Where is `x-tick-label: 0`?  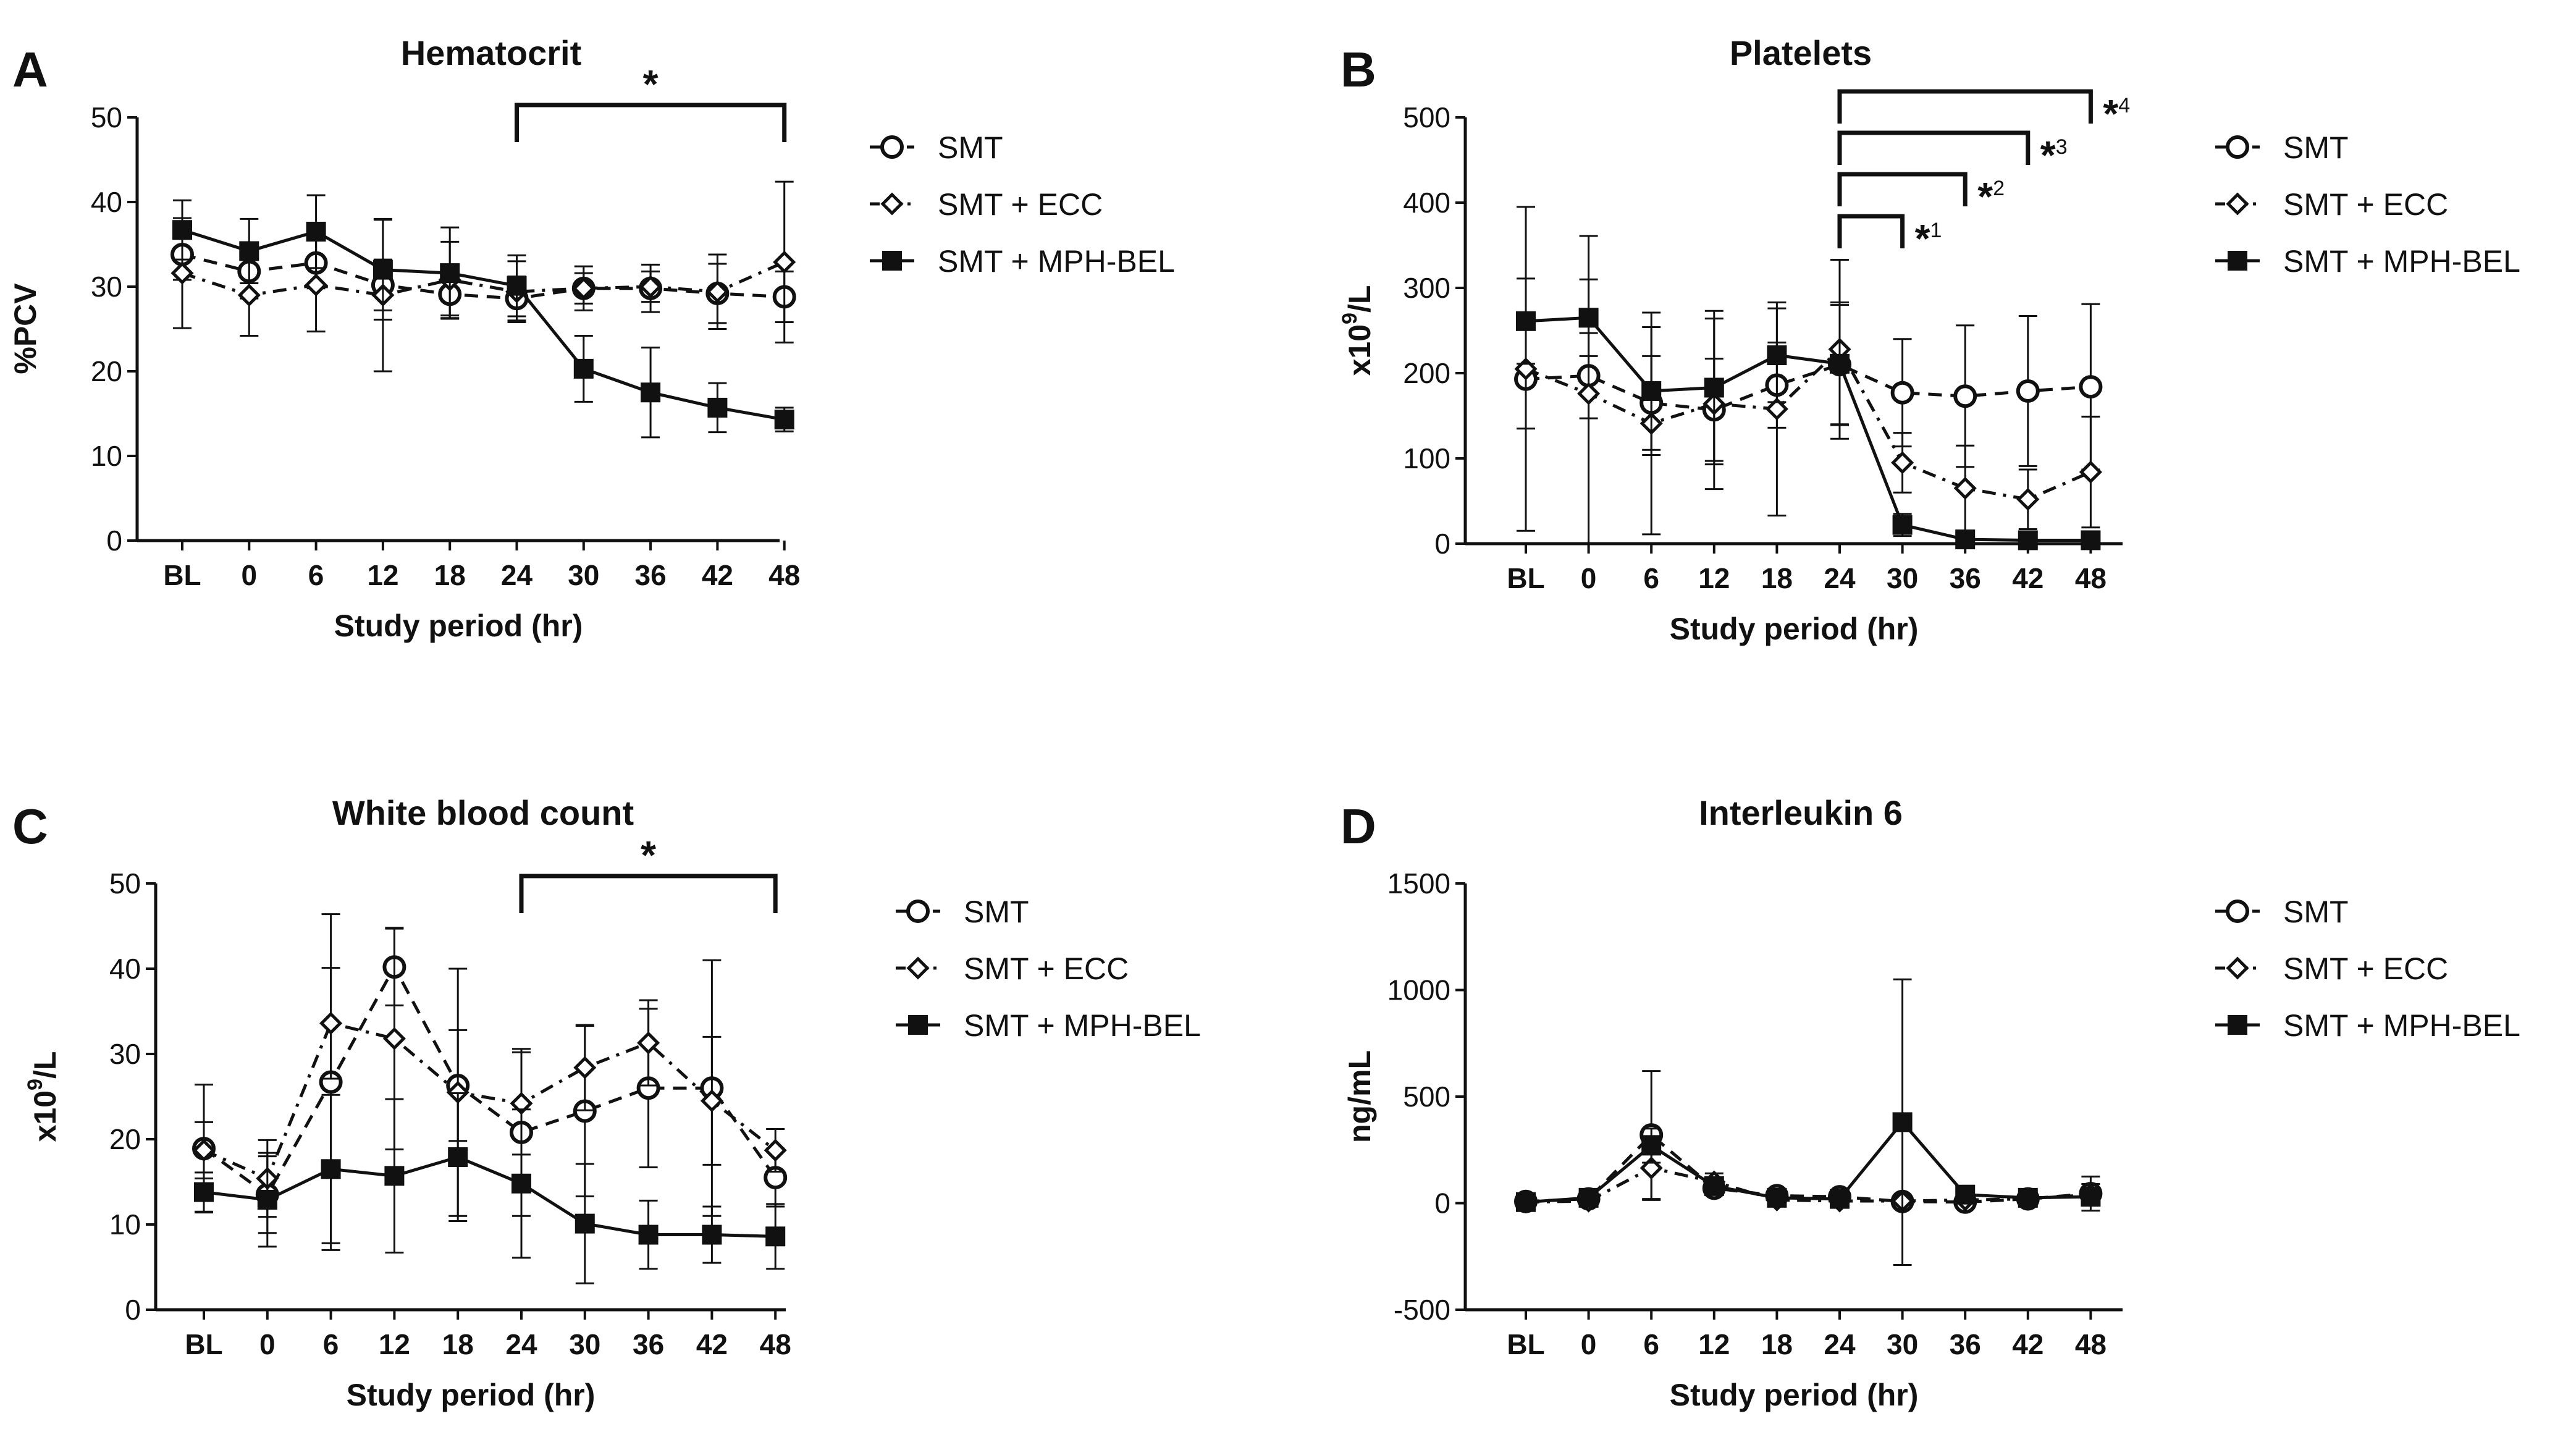 x-tick-label: 0 is located at coordinates (1589, 1344).